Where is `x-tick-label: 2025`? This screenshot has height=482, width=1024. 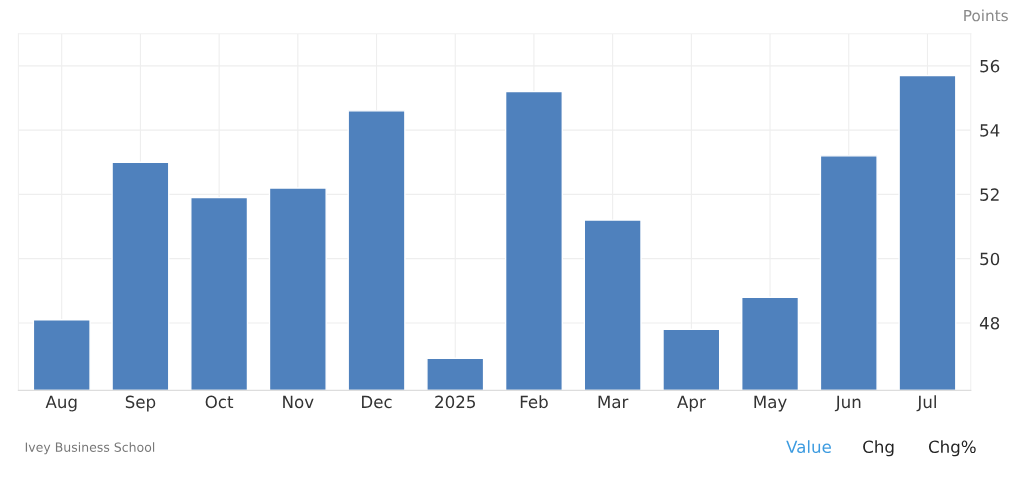
x-tick-label: 2025 is located at coordinates (455, 402).